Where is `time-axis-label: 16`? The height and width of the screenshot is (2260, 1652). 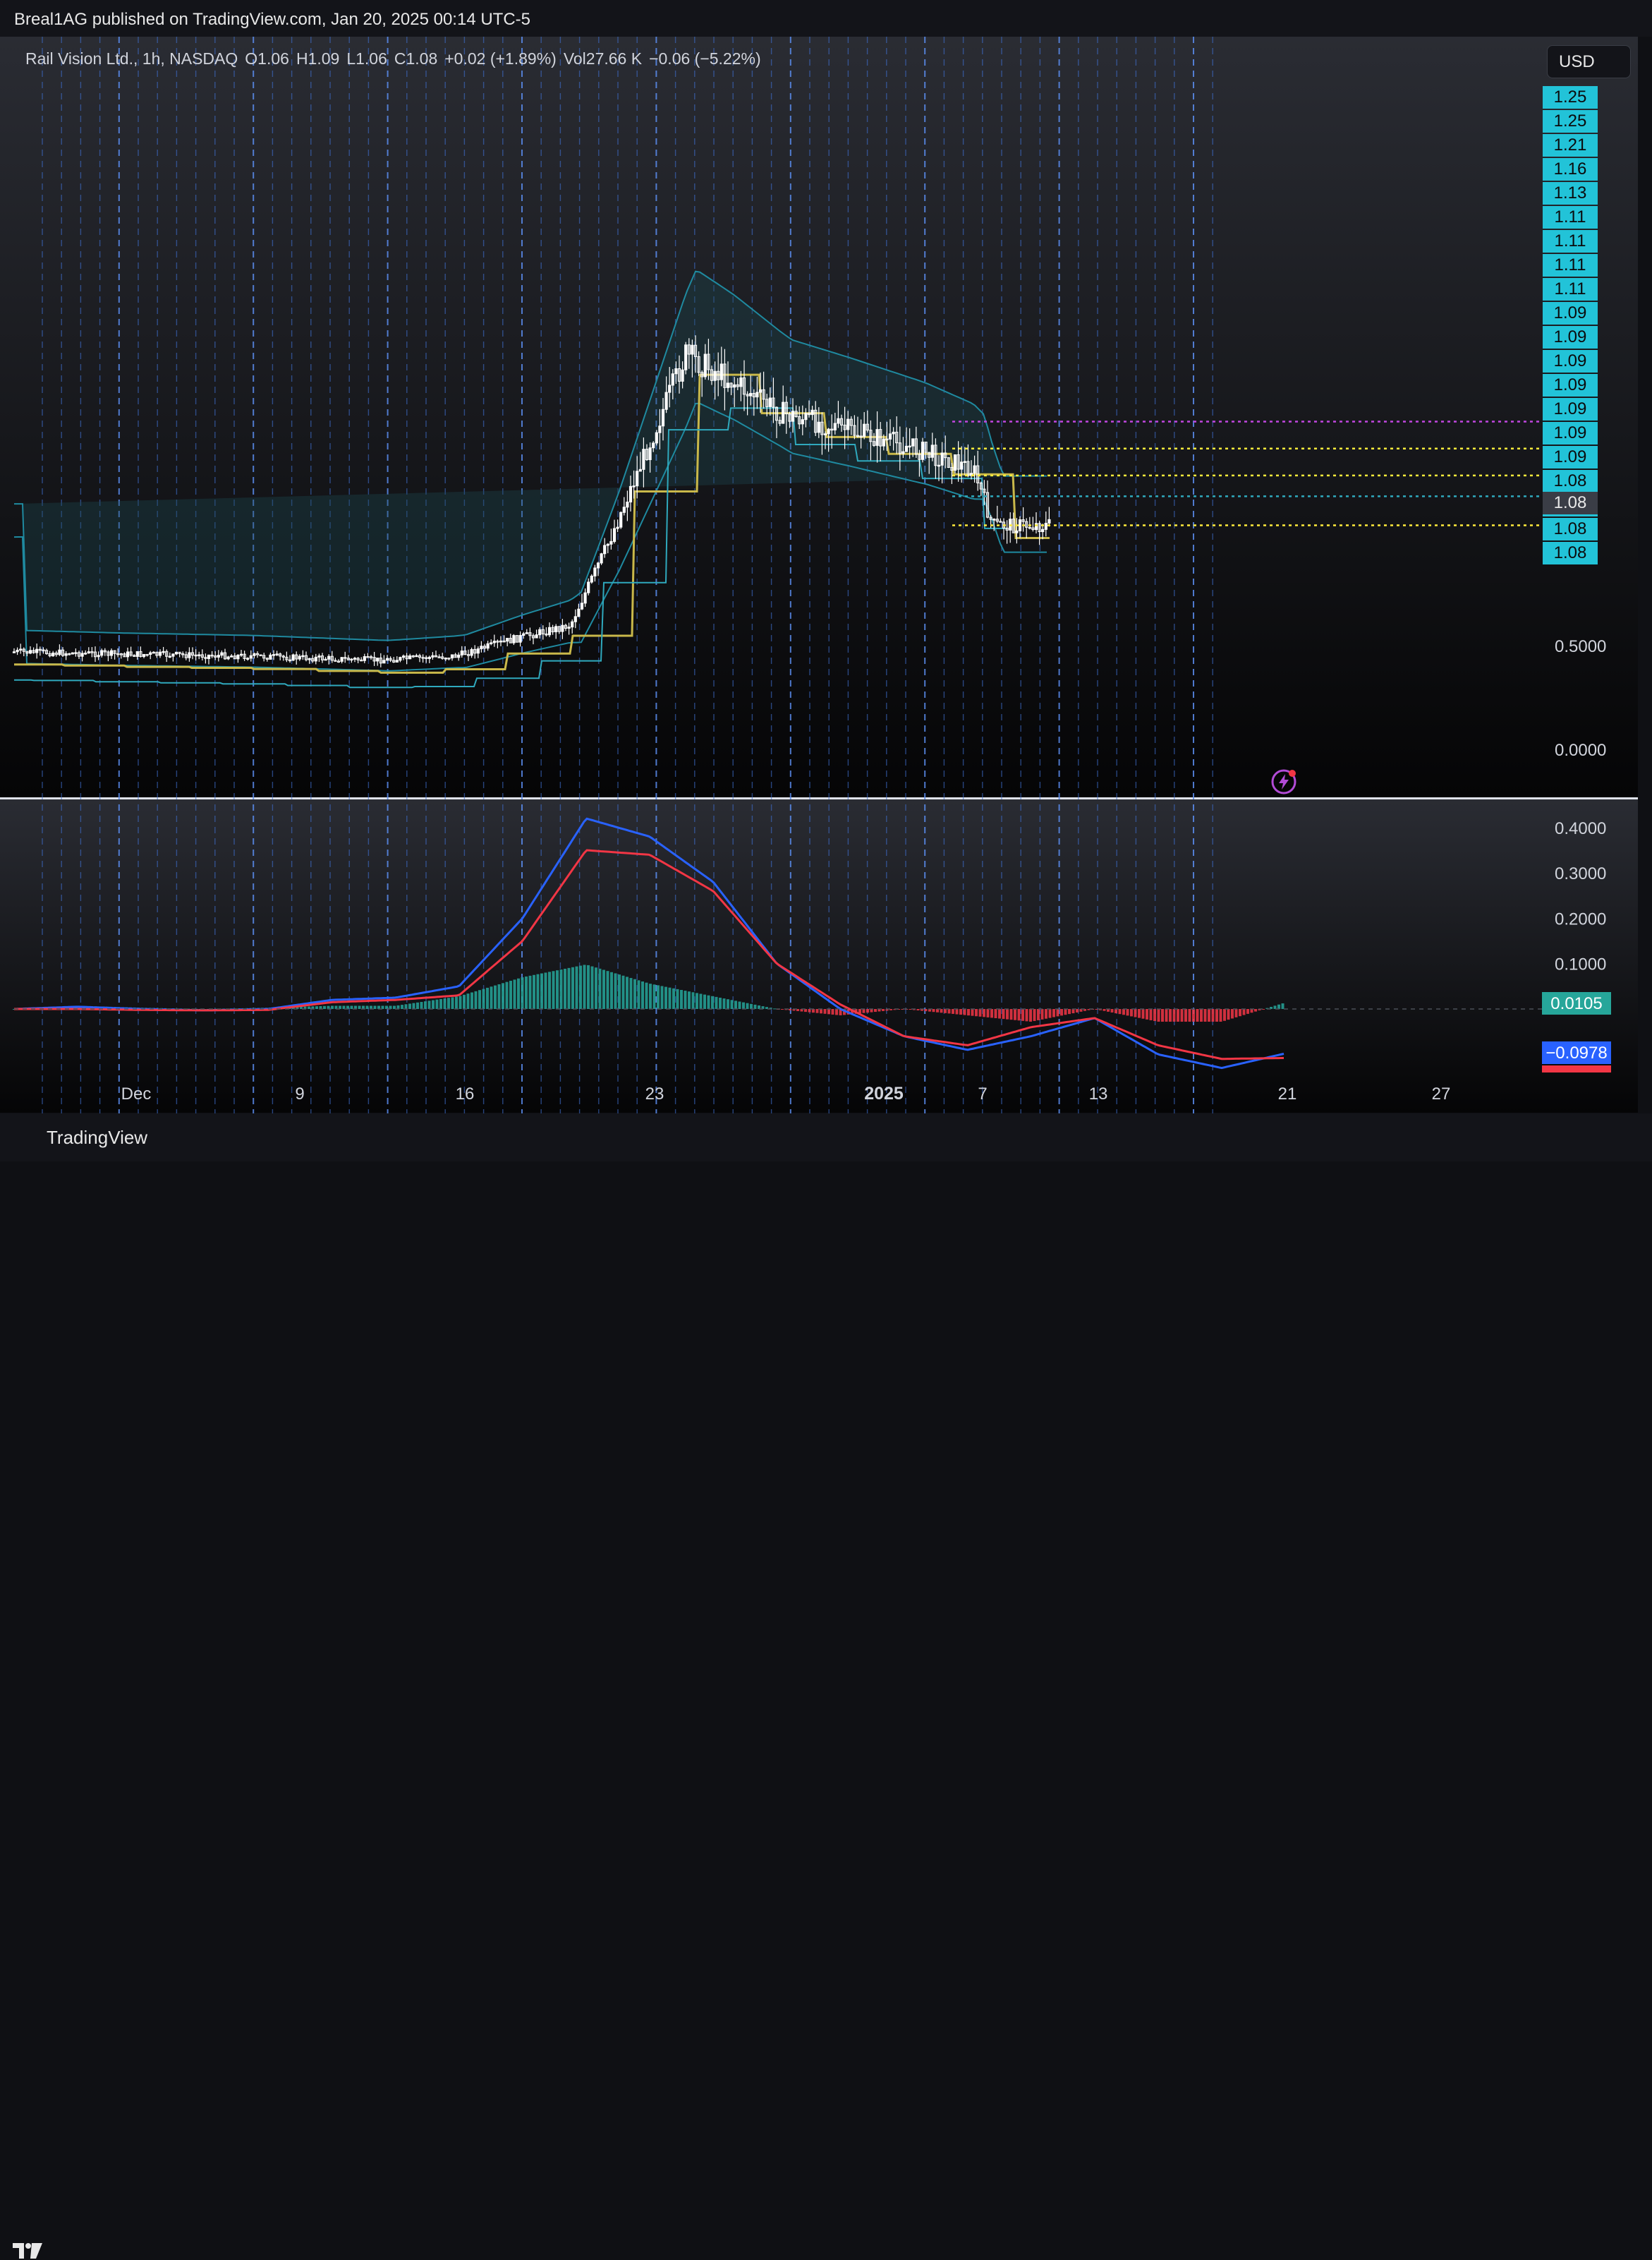 time-axis-label: 16 is located at coordinates (465, 1094).